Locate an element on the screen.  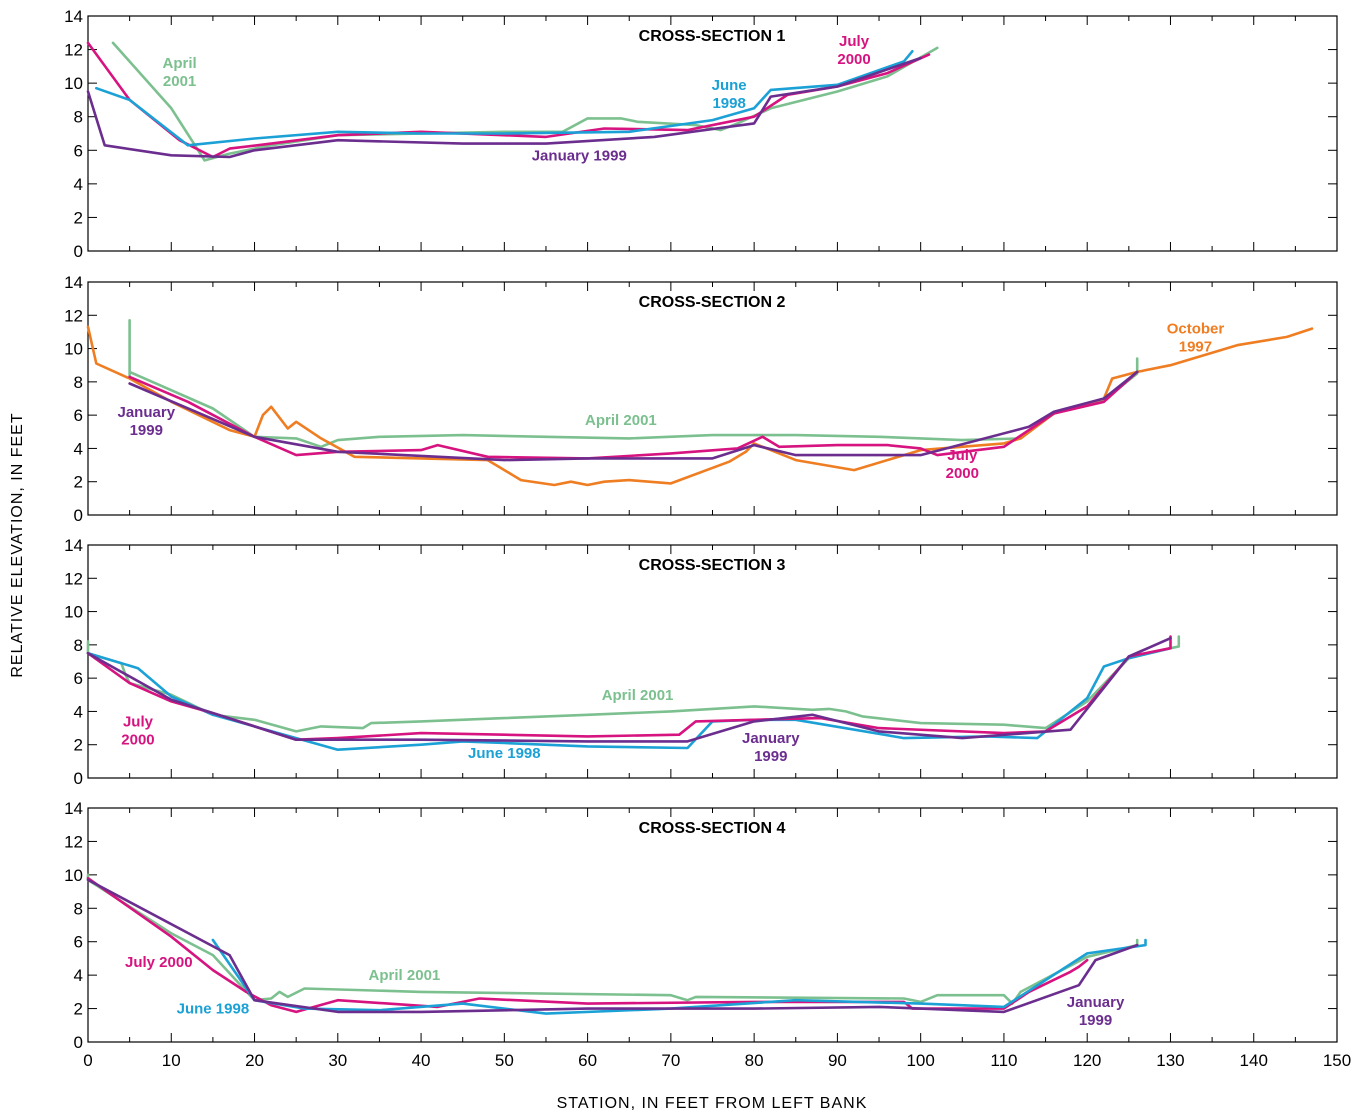
series-line-october-1997 is located at coordinates (700, 406).